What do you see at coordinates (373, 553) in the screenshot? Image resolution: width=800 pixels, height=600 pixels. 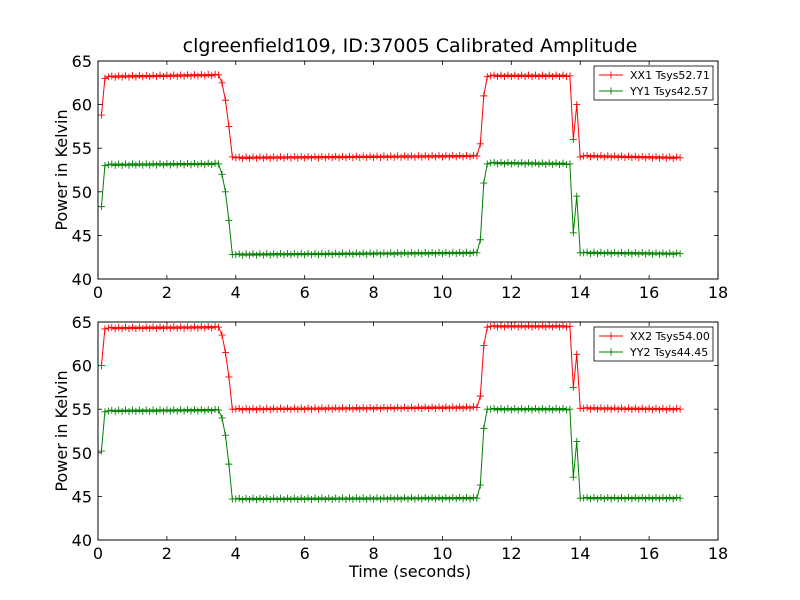 I see `x-tick-label: 8` at bounding box center [373, 553].